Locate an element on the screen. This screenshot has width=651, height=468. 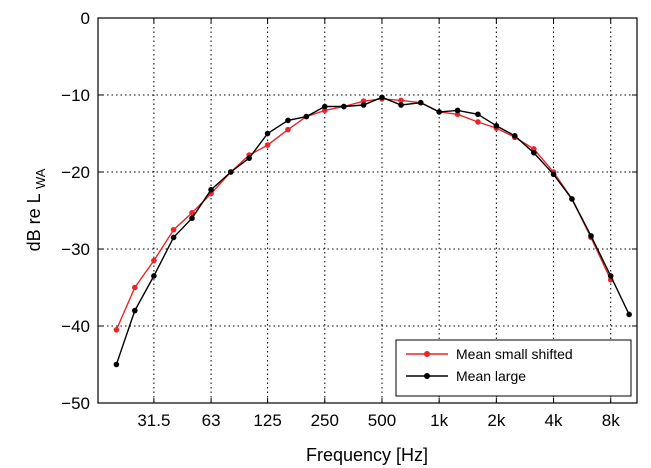
y-tick-label: −10 is located at coordinates (75, 95).